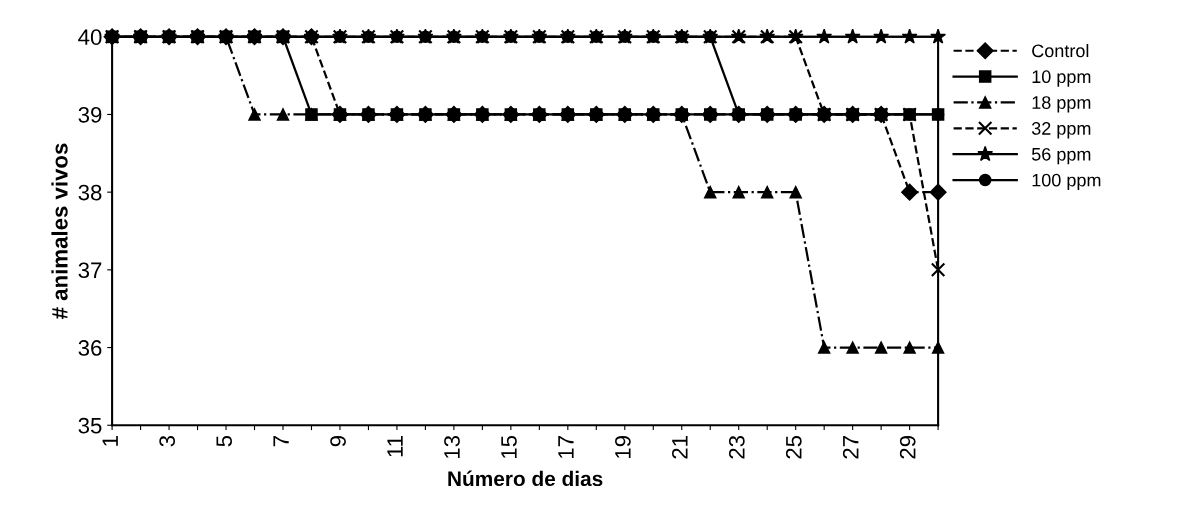  Describe the element at coordinates (452, 446) in the screenshot. I see `x-tick-label: 13` at that location.